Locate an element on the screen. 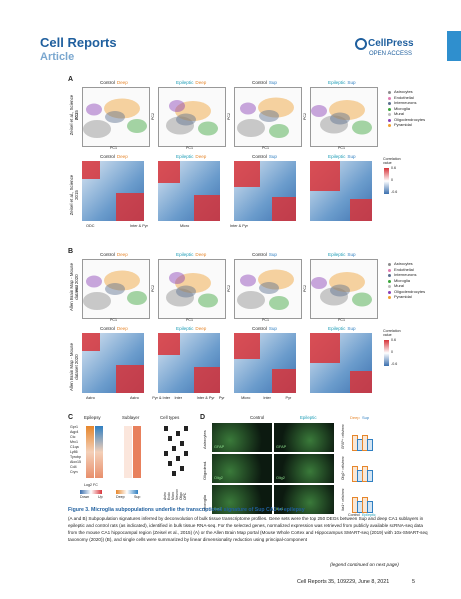 This screenshot has width=461, height=599. panel-label: A is located at coordinates (71, 79).